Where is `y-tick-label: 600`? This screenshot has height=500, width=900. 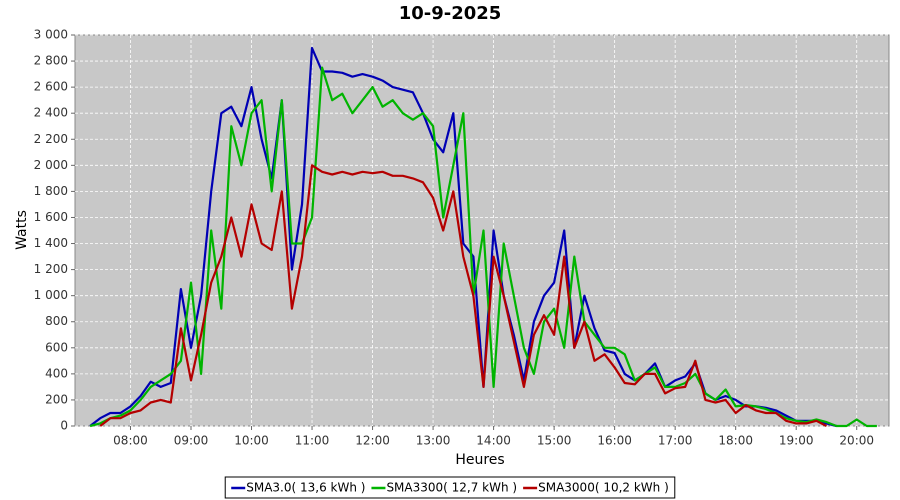
y-tick-label: 600 is located at coordinates (56, 347).